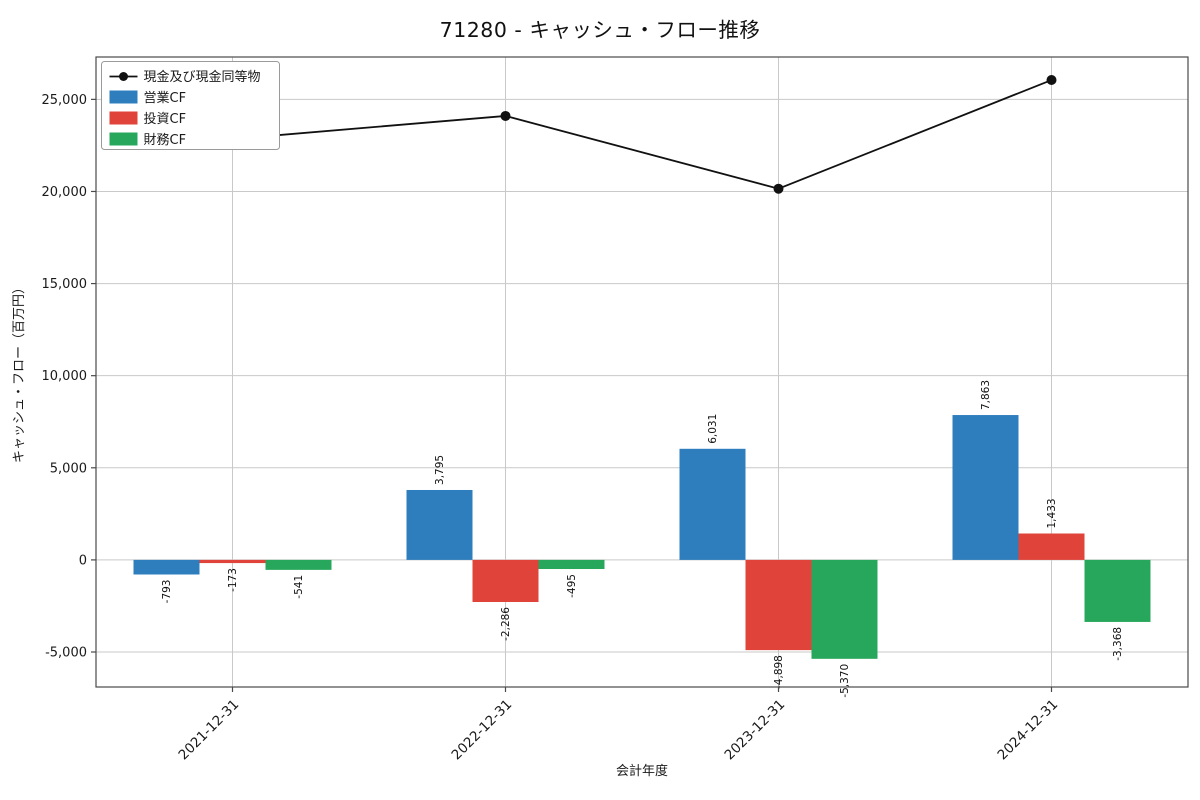  What do you see at coordinates (167, 592) in the screenshot?
I see `bar-value-label: -793` at bounding box center [167, 592].